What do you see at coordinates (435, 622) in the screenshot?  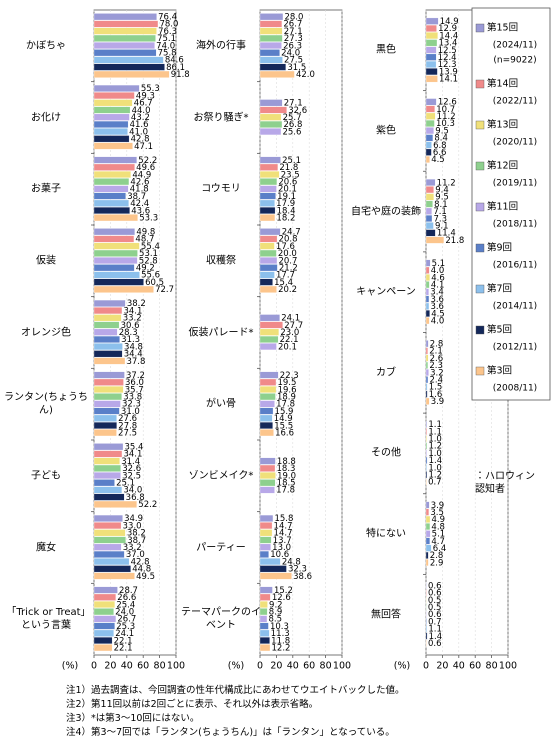 I see `value-label: 0.7` at bounding box center [435, 622].